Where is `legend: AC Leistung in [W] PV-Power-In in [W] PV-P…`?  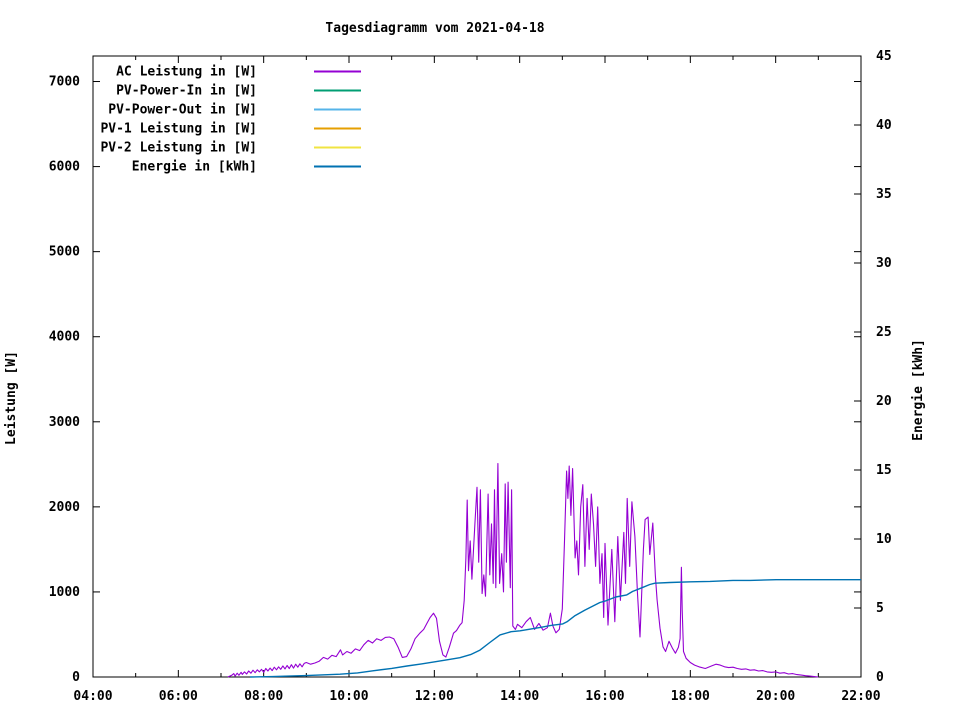
legend: AC Leistung in [W] PV-Power-In in [W] PV-P… is located at coordinates (230, 120).